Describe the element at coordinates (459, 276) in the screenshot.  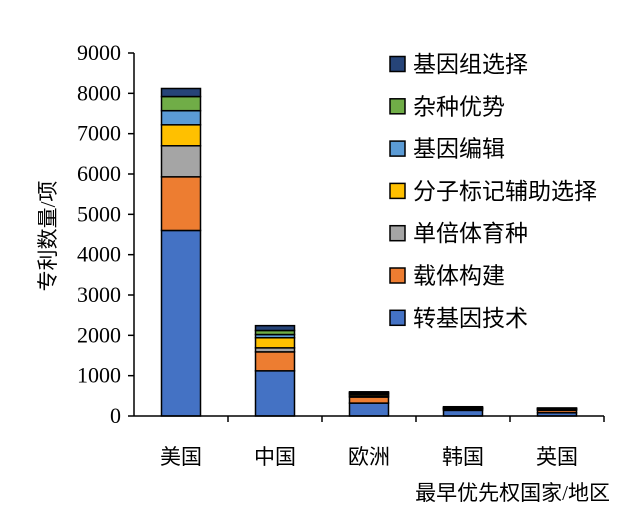
I see `legend-label: 载体构建` at that location.